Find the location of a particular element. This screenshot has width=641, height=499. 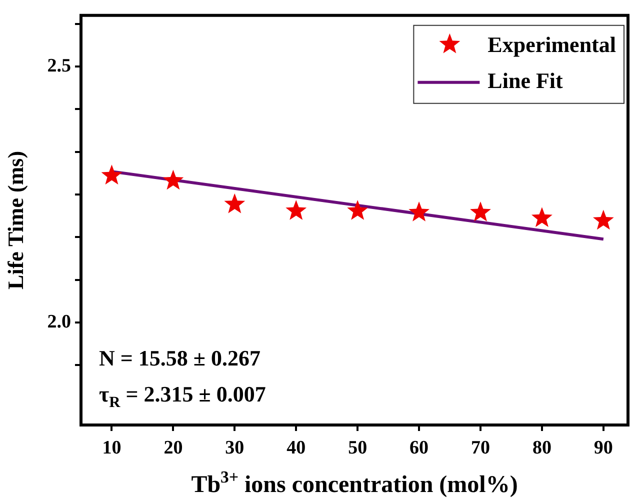

y-axis-title: Life Time (ms) is located at coordinates (15, 220).